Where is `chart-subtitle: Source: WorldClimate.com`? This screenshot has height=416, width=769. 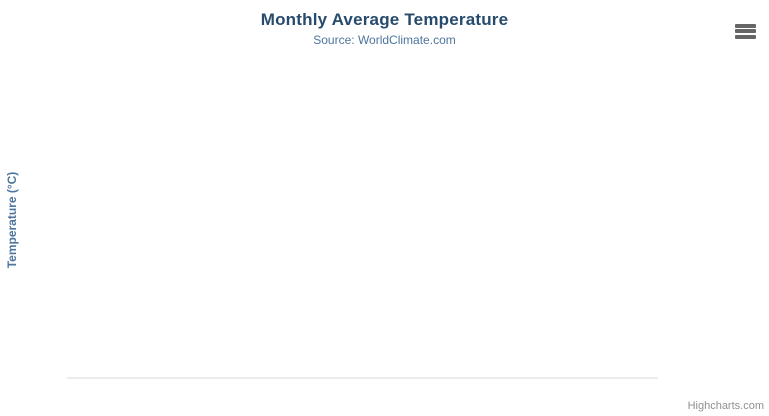
chart-subtitle: Source: WorldClimate.com is located at coordinates (384, 40).